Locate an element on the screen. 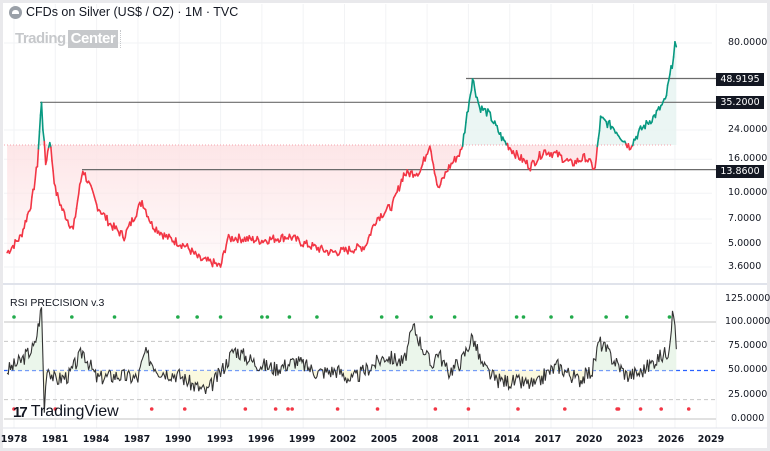 The image size is (770, 451). watermark-dots is located at coordinates (123, 39).